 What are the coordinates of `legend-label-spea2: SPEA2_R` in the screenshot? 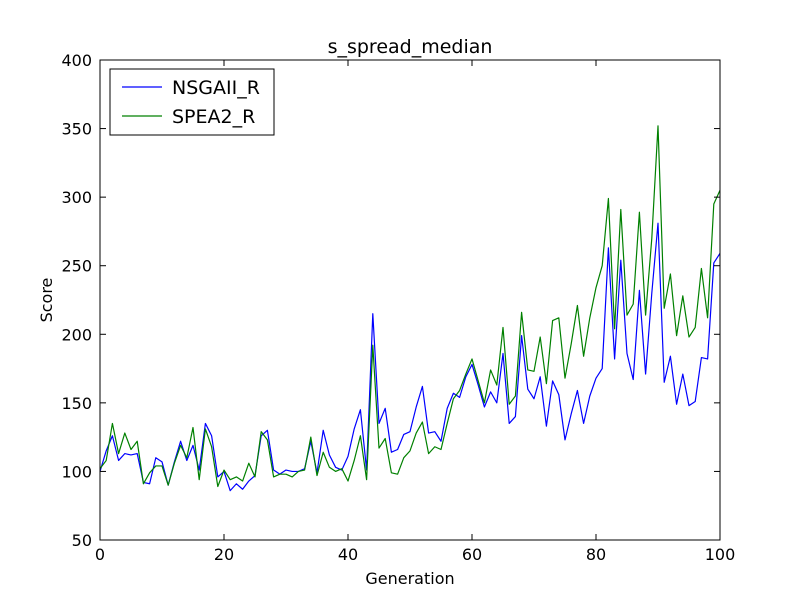 It's located at (213, 117).